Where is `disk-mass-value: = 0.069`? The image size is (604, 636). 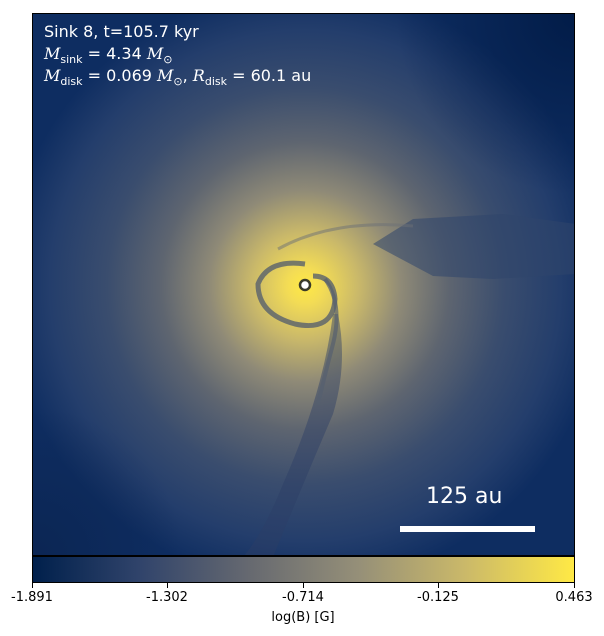
disk-mass-value: = 0.069 is located at coordinates (119, 75).